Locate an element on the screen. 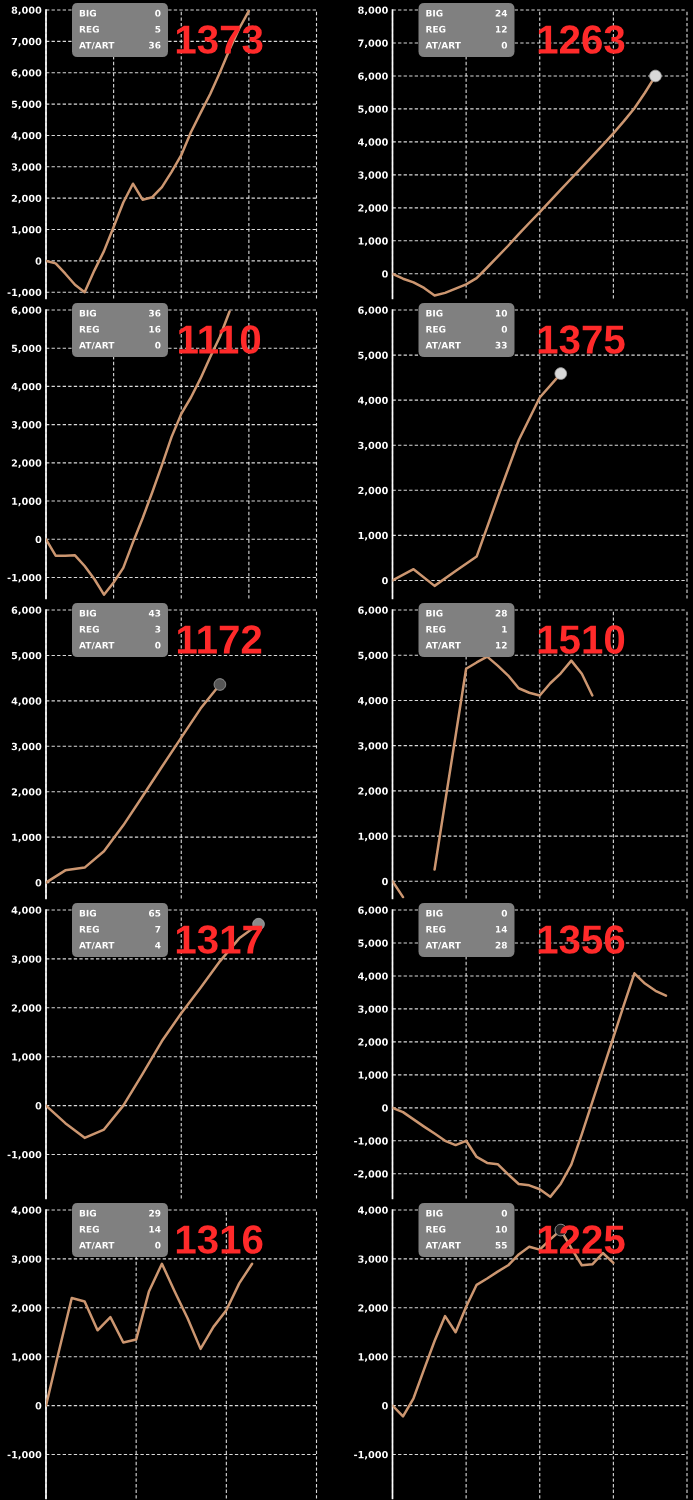 The image size is (693, 1500). annotation: 36 is located at coordinates (155, 45).